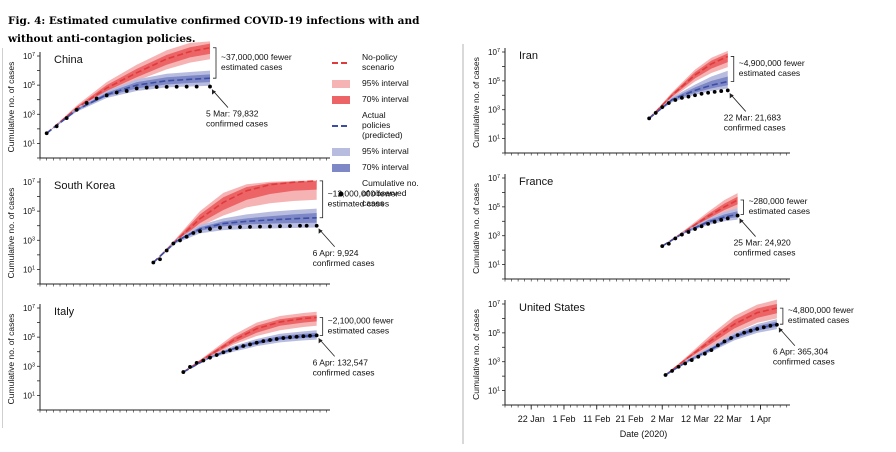 Image resolution: width=896 pixels, height=452 pixels. Describe the element at coordinates (531, 419) in the screenshot. I see `x-tick-label: 22 Jan` at that location.